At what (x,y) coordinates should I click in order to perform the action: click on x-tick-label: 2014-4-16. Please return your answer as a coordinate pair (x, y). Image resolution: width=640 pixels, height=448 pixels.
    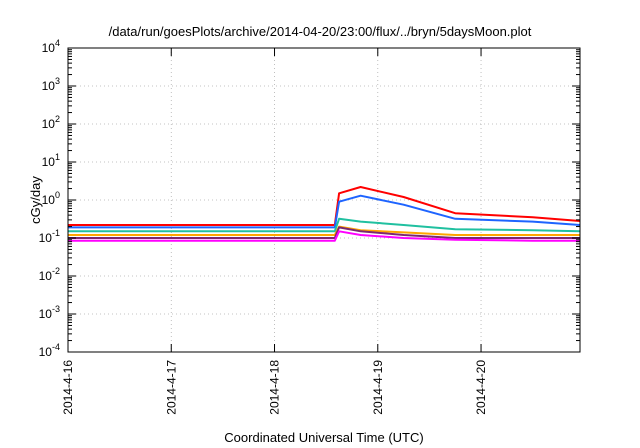
    Looking at the image, I should click on (68, 387).